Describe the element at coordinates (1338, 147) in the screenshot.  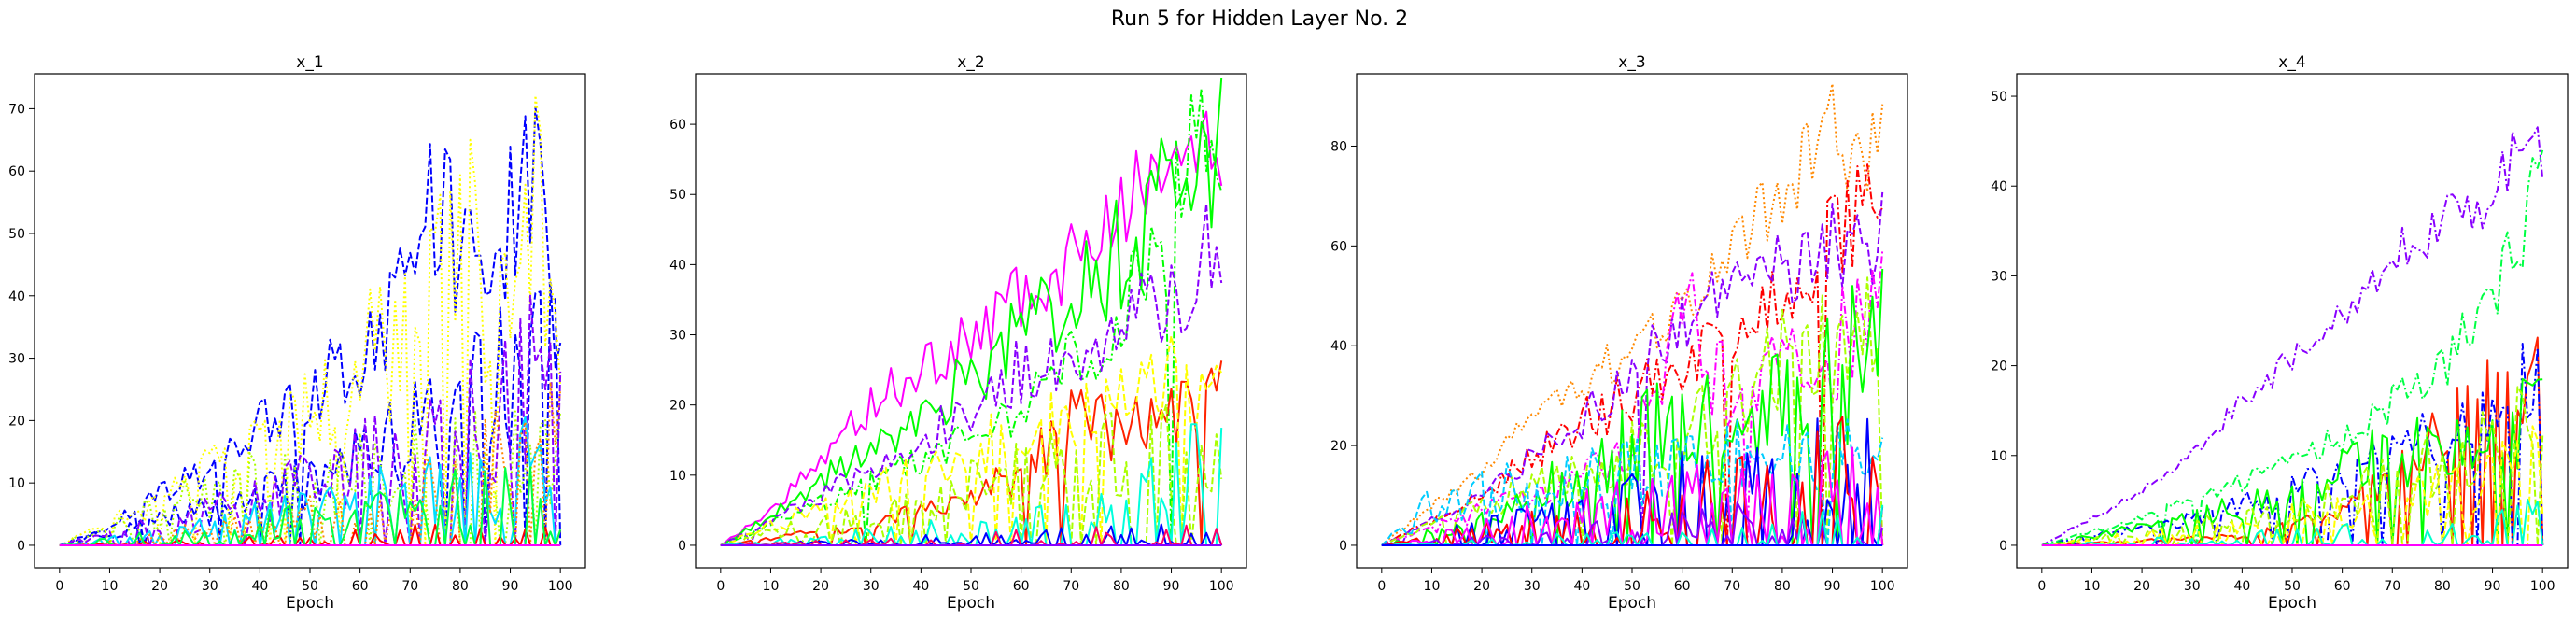
I see `y-tick-label: 80` at that location.